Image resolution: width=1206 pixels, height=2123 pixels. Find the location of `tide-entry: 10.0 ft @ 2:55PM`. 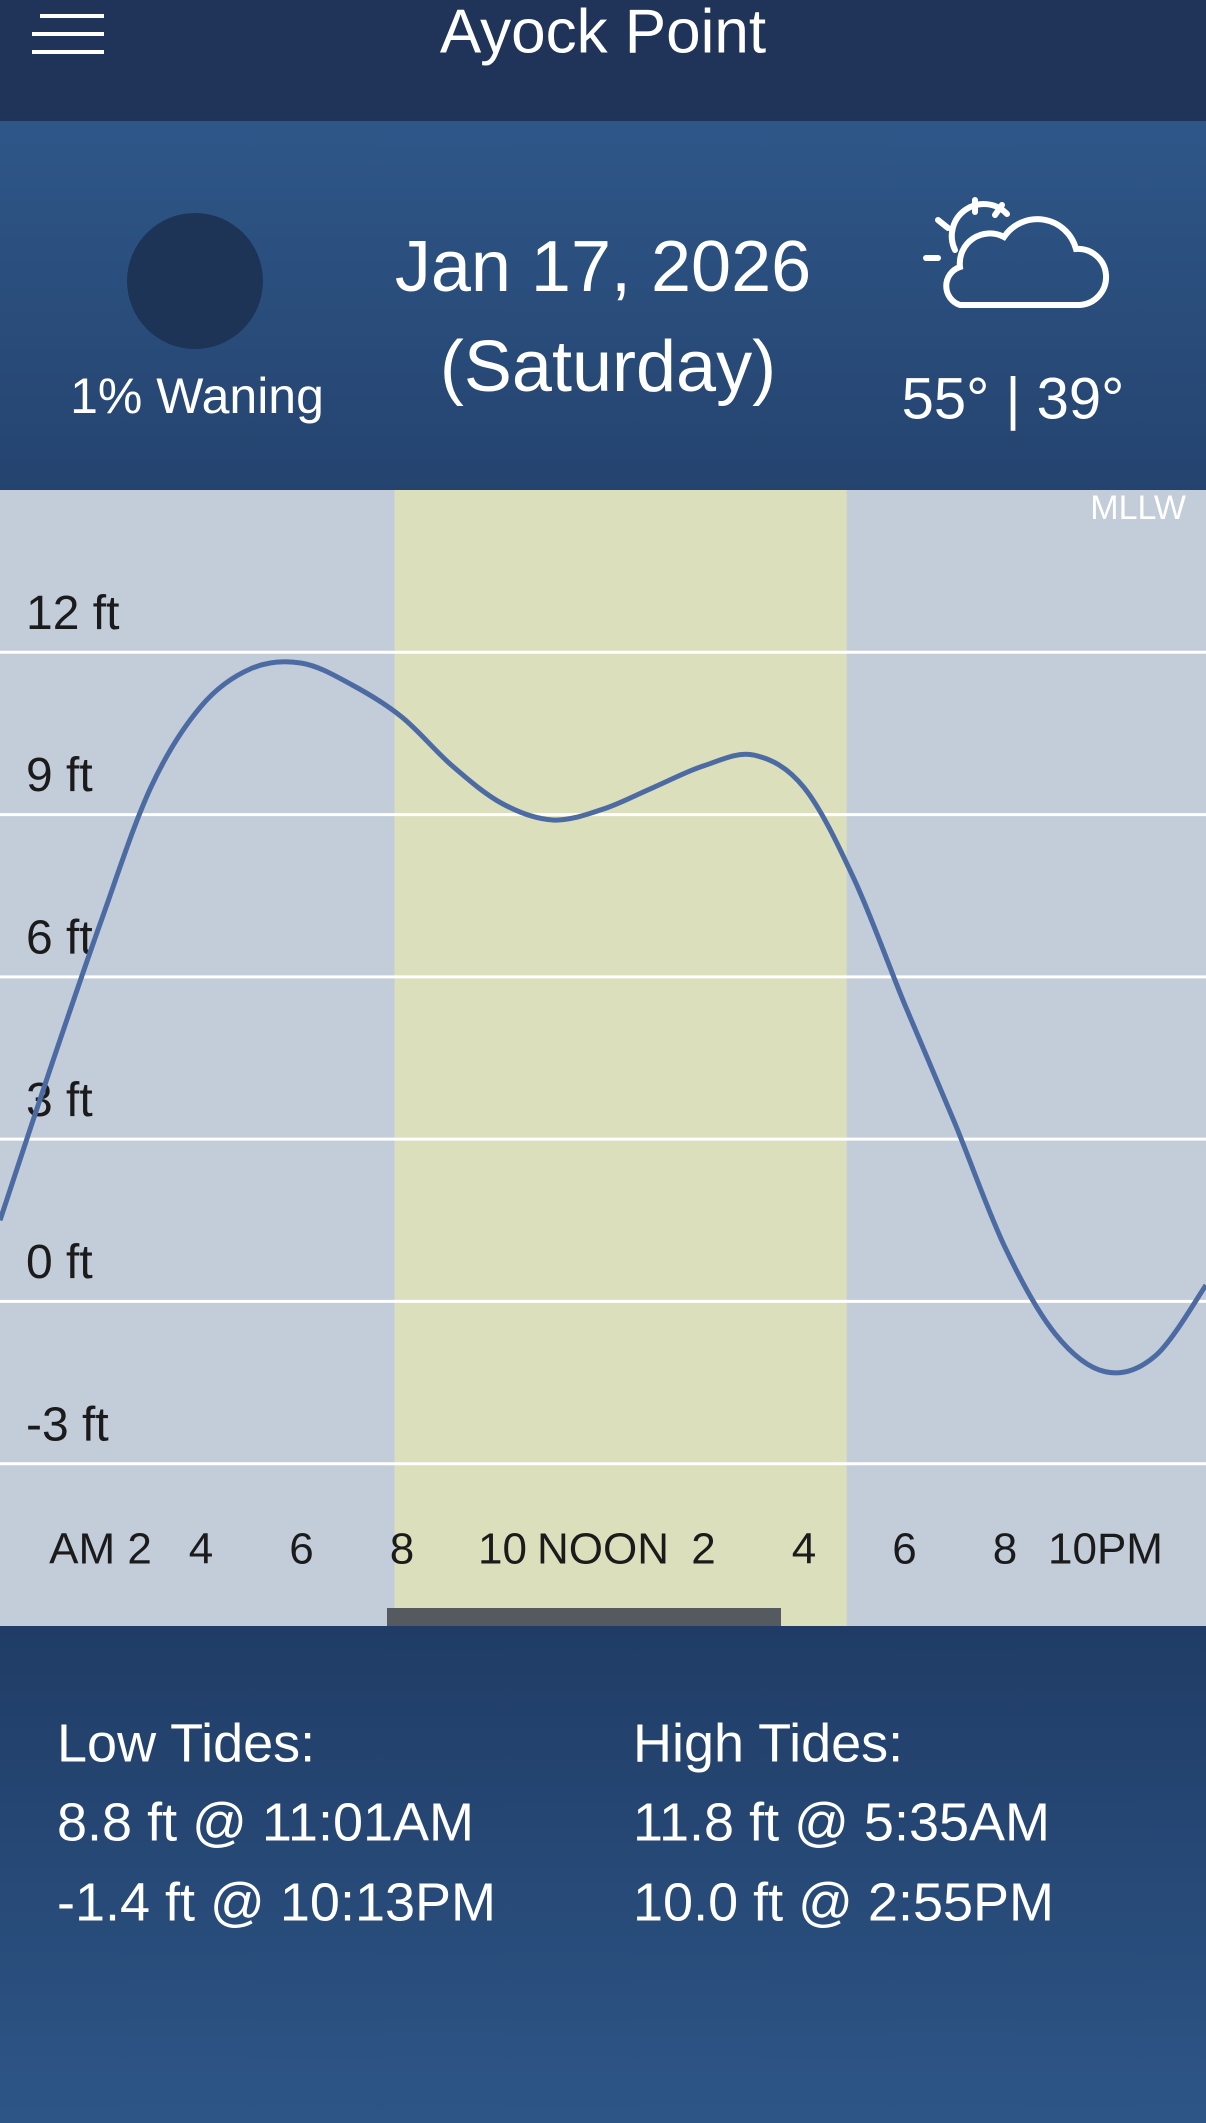

tide-entry: 10.0 ft @ 2:55PM is located at coordinates (843, 1902).